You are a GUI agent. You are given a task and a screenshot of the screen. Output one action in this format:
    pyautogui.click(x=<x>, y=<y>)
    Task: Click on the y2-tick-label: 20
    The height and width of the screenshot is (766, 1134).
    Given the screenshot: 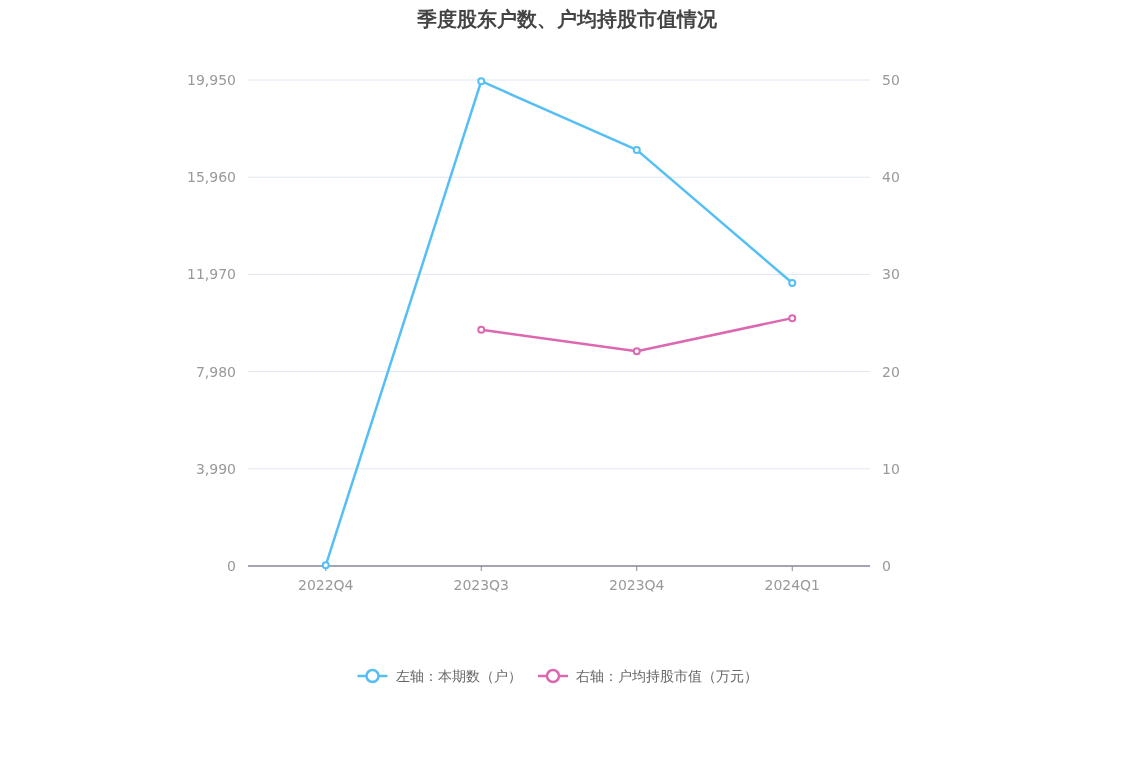 What is the action you would take?
    pyautogui.click(x=891, y=371)
    